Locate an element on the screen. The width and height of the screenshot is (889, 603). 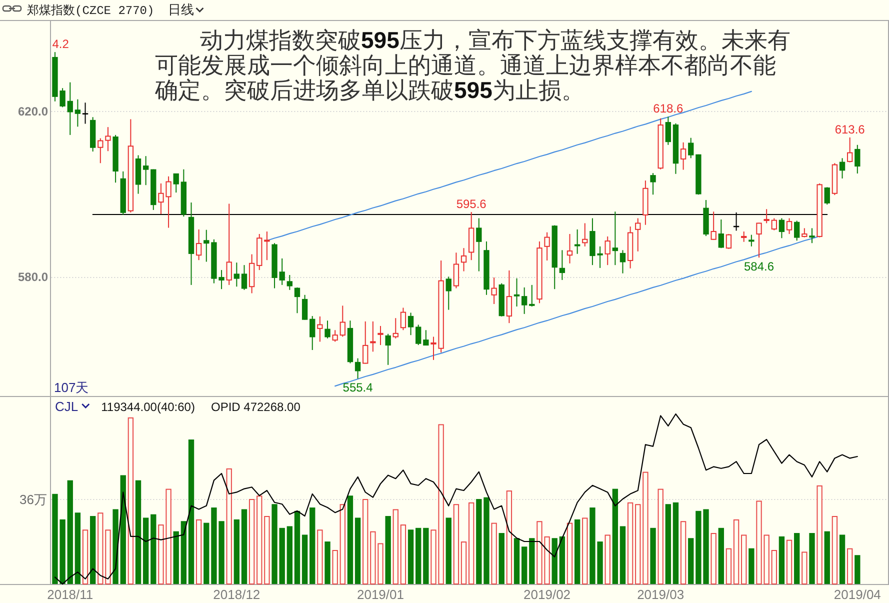
chart-title: 郑煤指数(CZCE 2770) is located at coordinates (90, 11).